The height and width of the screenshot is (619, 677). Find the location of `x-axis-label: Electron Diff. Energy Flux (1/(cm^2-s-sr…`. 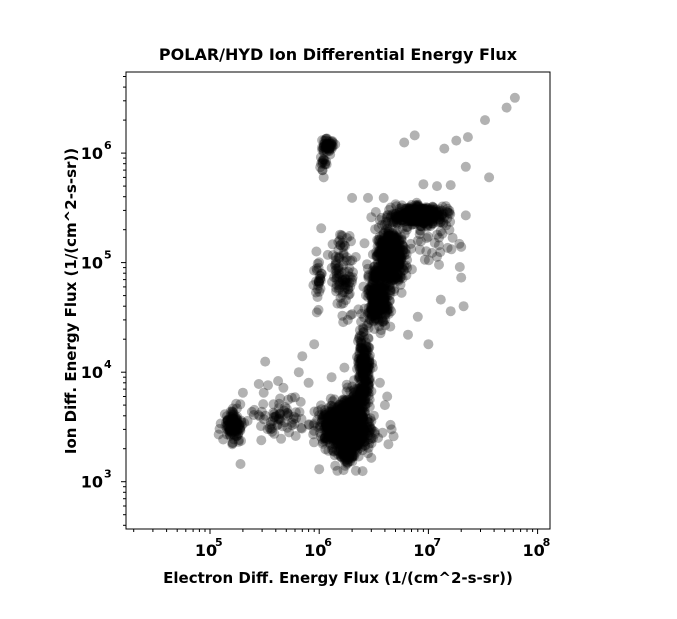

x-axis-label: Electron Diff. Energy Flux (1/(cm^2-s-sr… is located at coordinates (338, 578).